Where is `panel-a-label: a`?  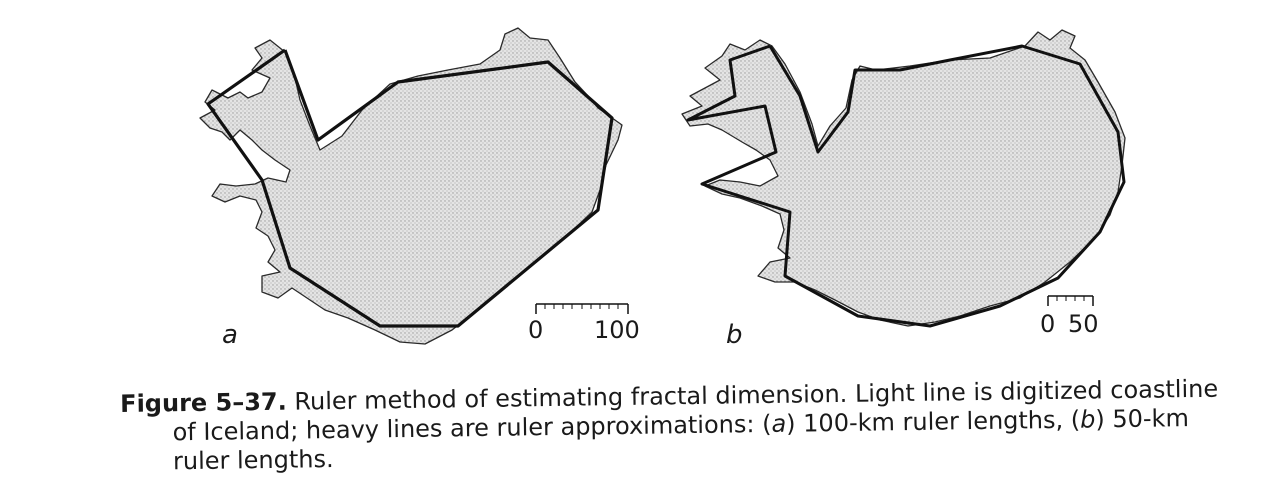
panel-a-label: a is located at coordinates (230, 335).